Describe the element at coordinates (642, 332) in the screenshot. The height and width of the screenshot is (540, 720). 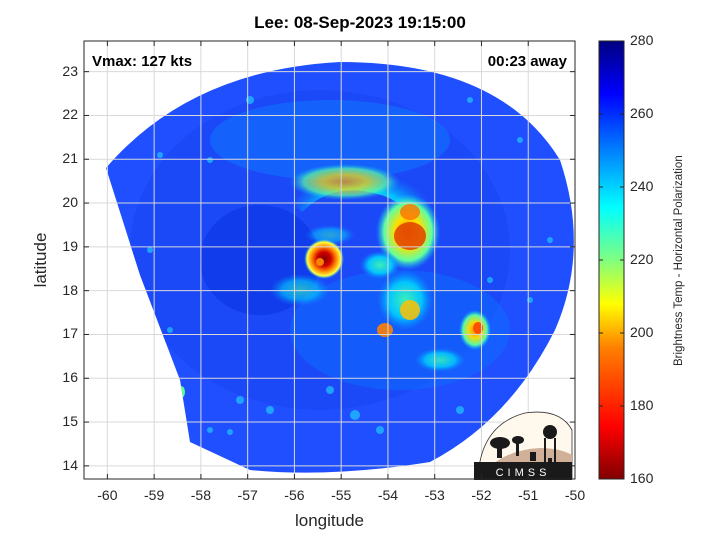
I see `colorbar-tick-label: 200` at that location.